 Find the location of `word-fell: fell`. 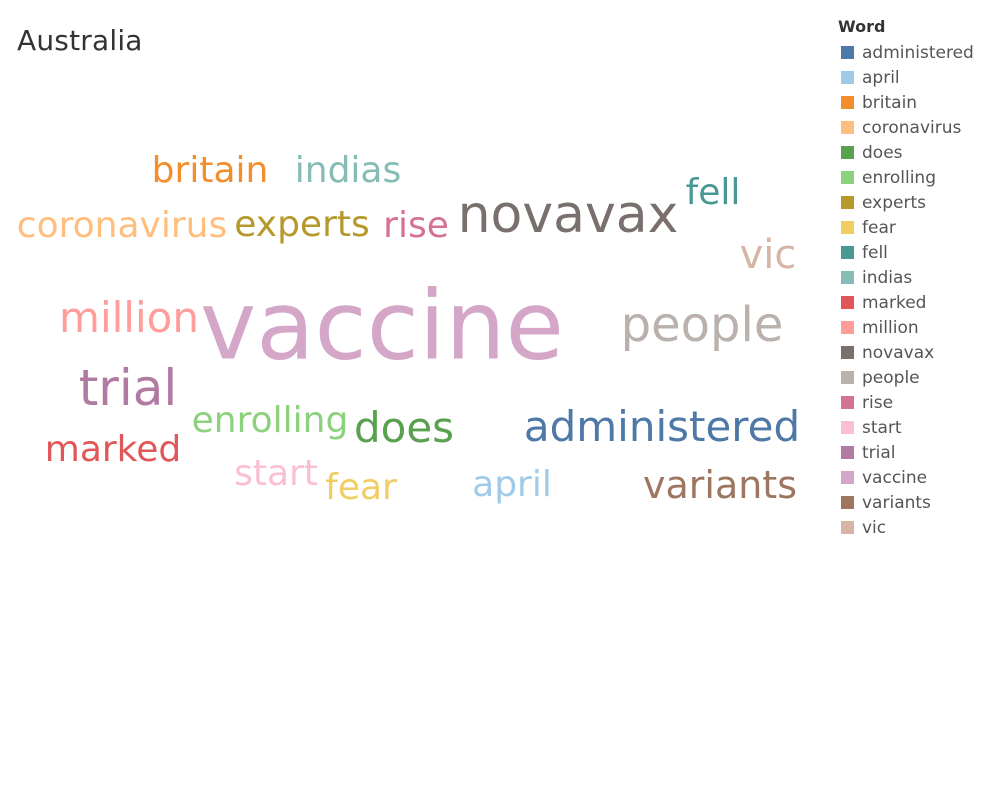

word-fell: fell is located at coordinates (713, 192).